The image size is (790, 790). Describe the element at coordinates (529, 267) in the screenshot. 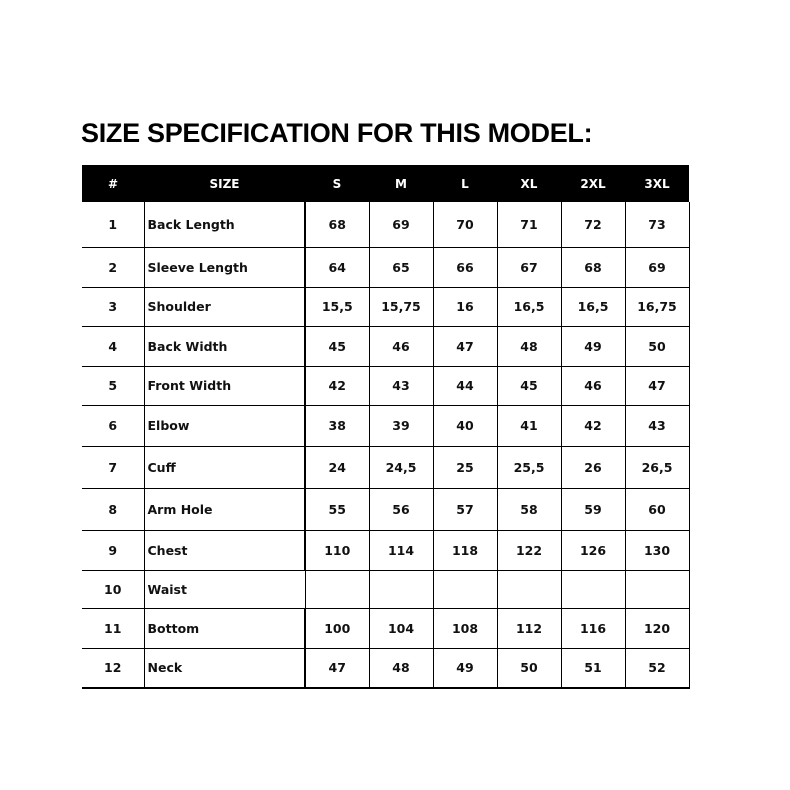

I see `size-value: 67` at that location.